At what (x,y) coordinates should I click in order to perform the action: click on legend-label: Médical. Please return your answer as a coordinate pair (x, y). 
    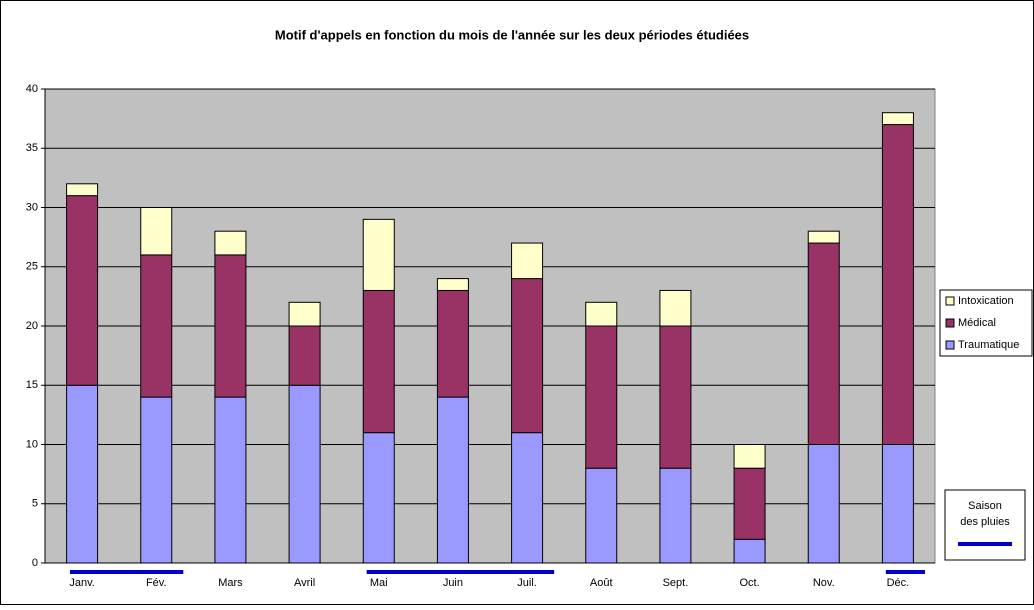
    Looking at the image, I should click on (977, 323).